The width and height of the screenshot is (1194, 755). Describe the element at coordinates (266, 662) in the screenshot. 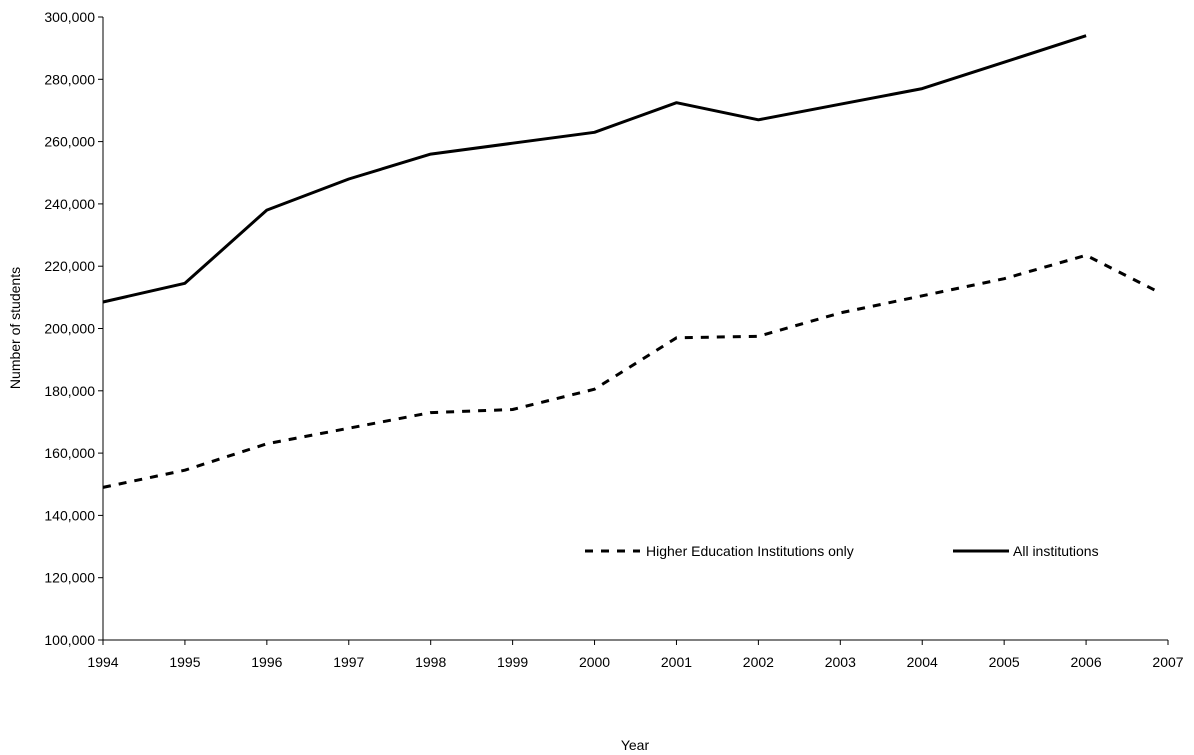

I see `x-tick-label: 1996` at that location.